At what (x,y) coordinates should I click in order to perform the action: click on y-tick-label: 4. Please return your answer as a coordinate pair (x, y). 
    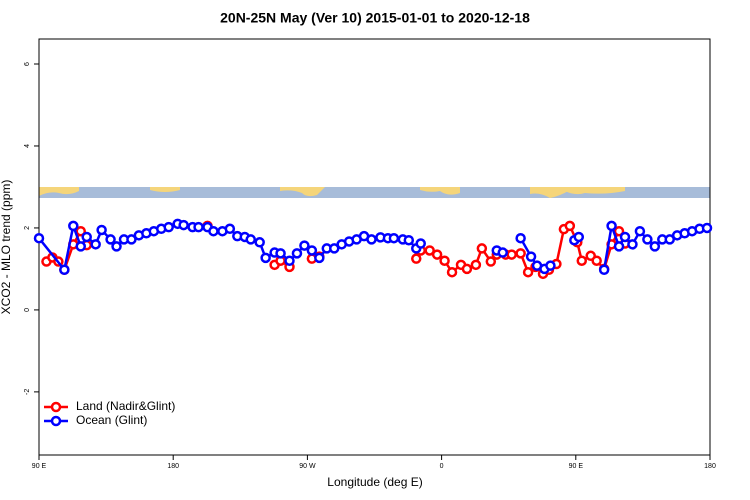
    Looking at the image, I should click on (27, 146).